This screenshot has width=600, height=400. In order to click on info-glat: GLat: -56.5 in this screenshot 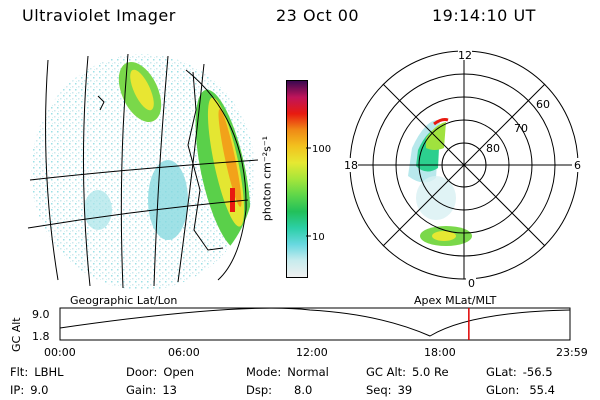, I will do `click(519, 372)`.